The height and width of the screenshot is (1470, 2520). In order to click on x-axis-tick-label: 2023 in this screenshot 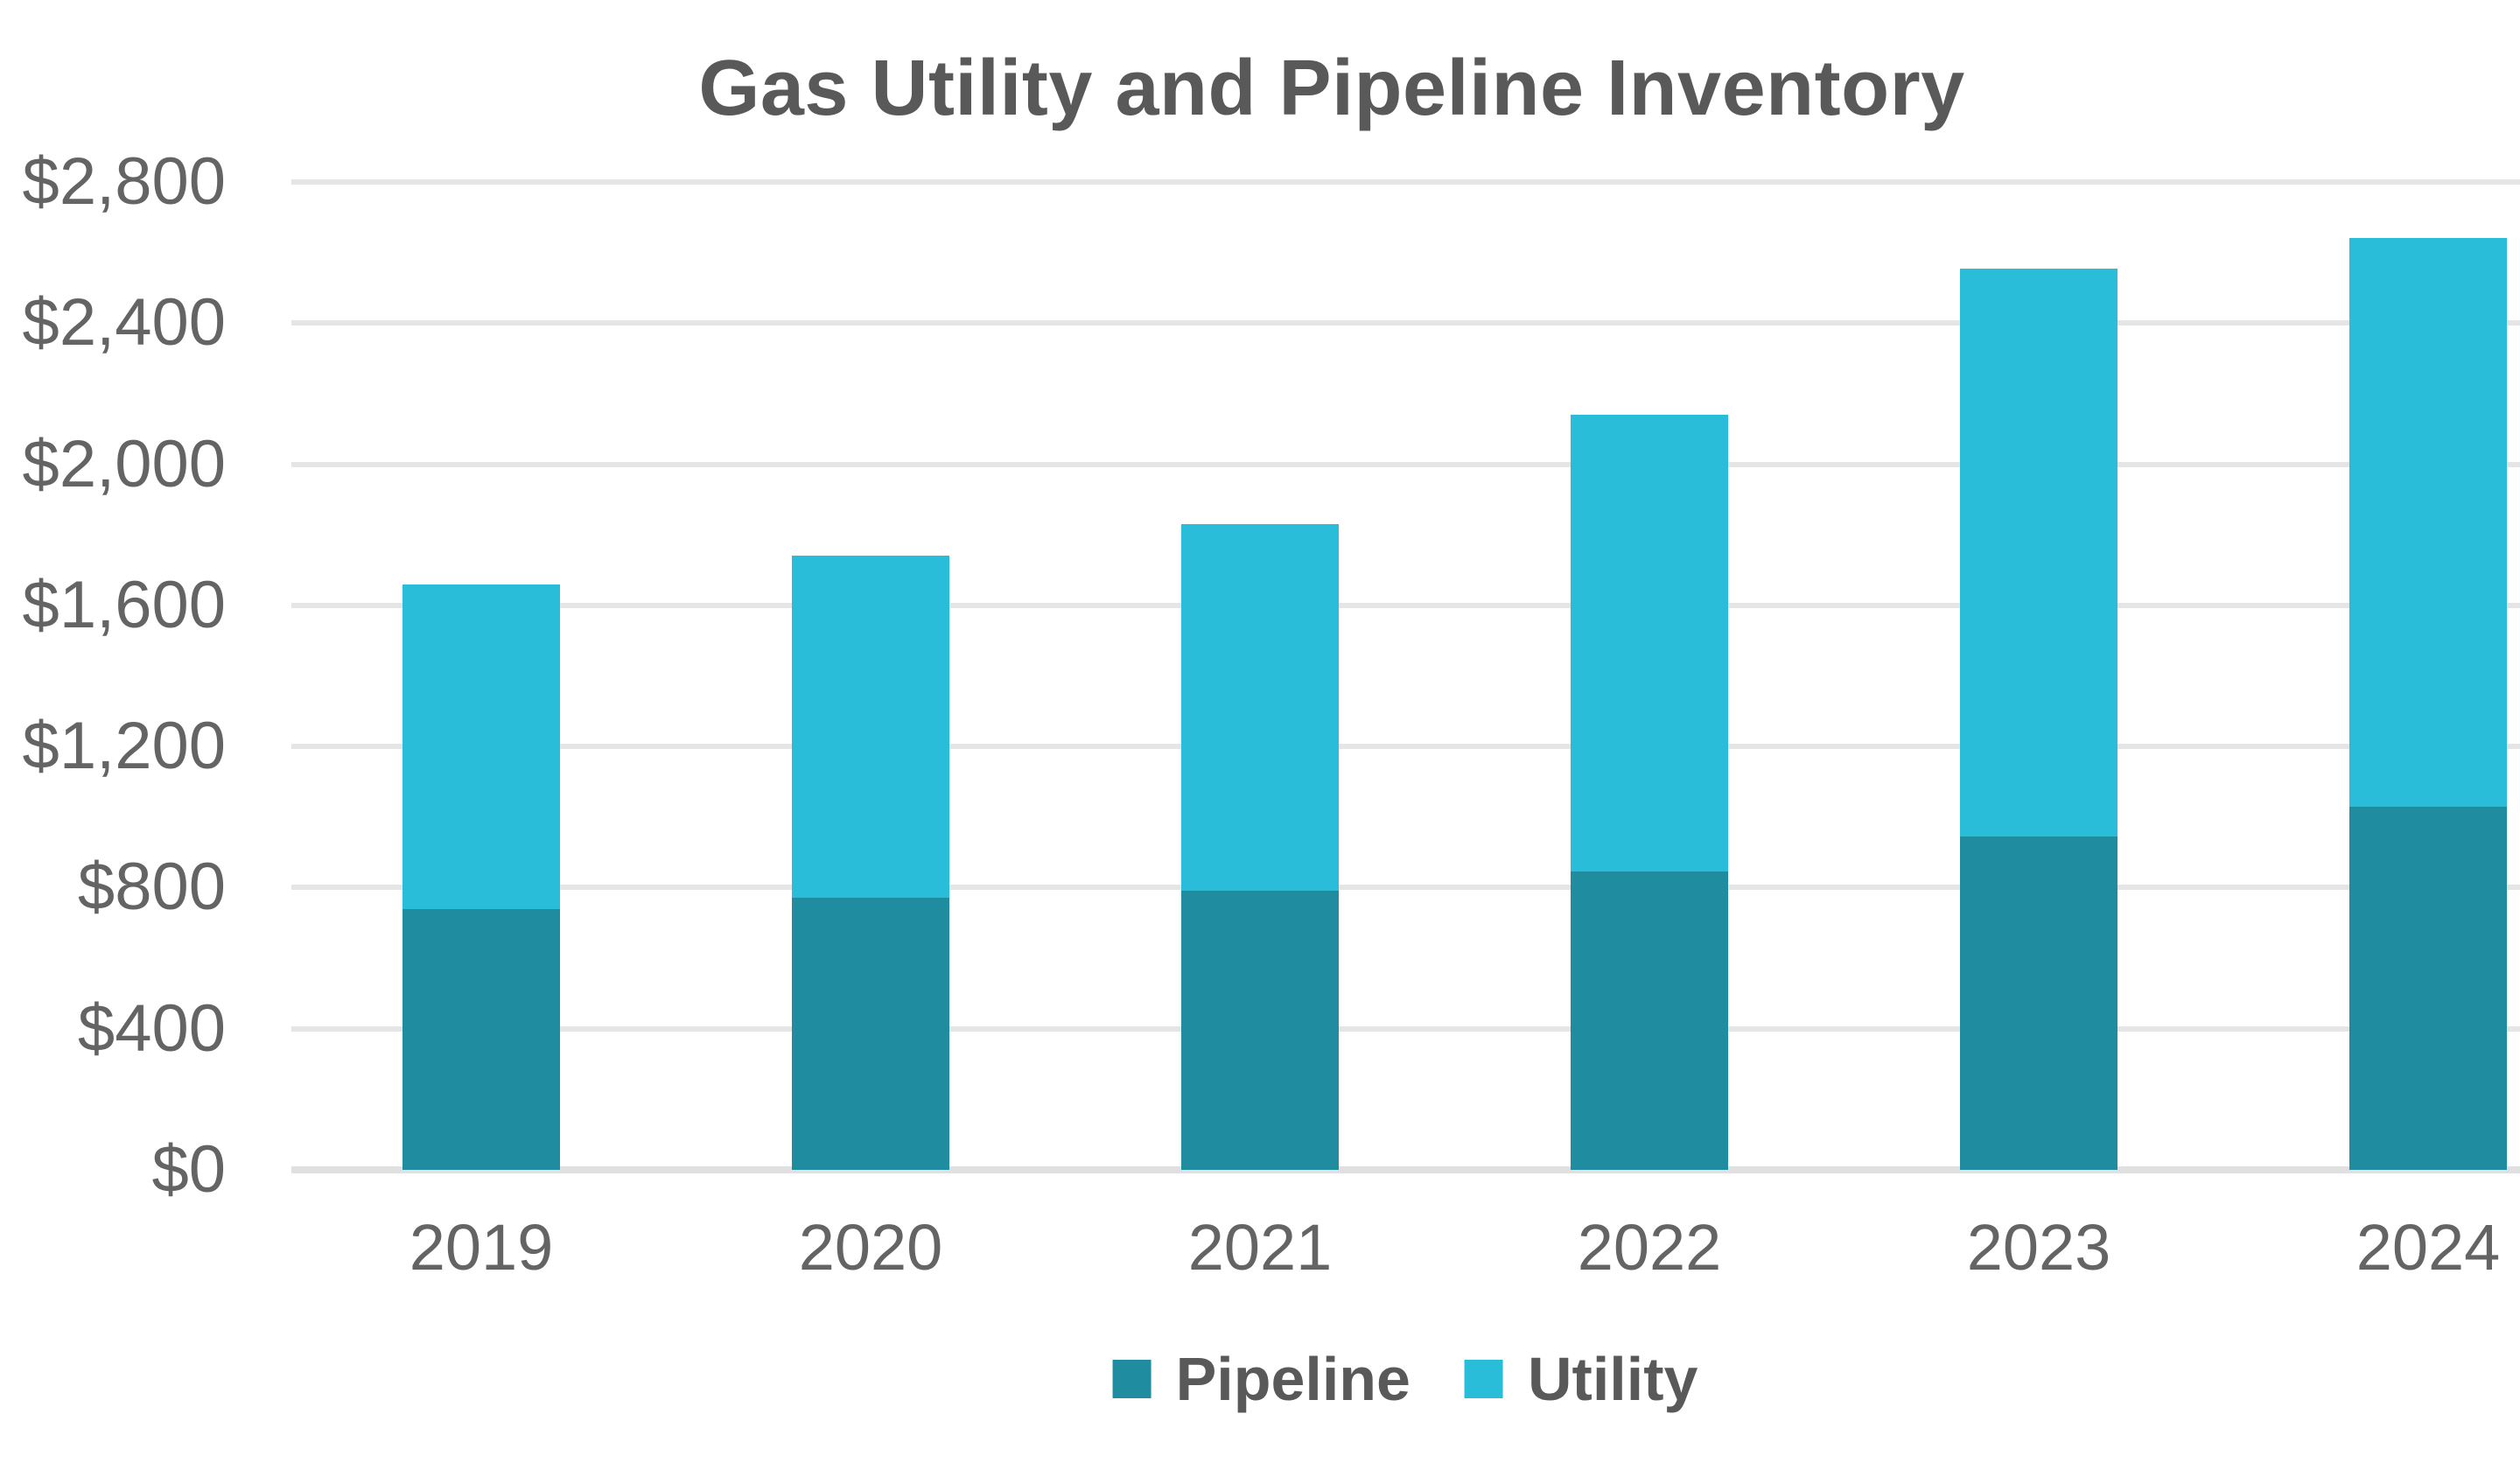, I will do `click(2038, 1247)`.